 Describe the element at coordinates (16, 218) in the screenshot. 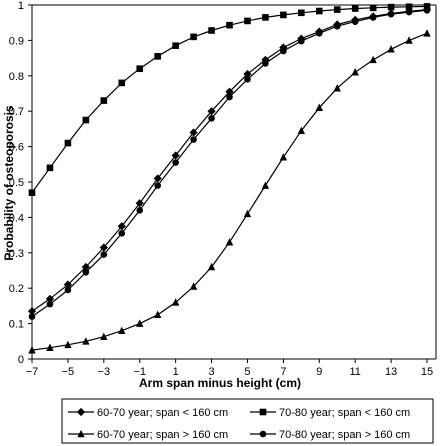

I see `y-tick-label: 0.4` at that location.